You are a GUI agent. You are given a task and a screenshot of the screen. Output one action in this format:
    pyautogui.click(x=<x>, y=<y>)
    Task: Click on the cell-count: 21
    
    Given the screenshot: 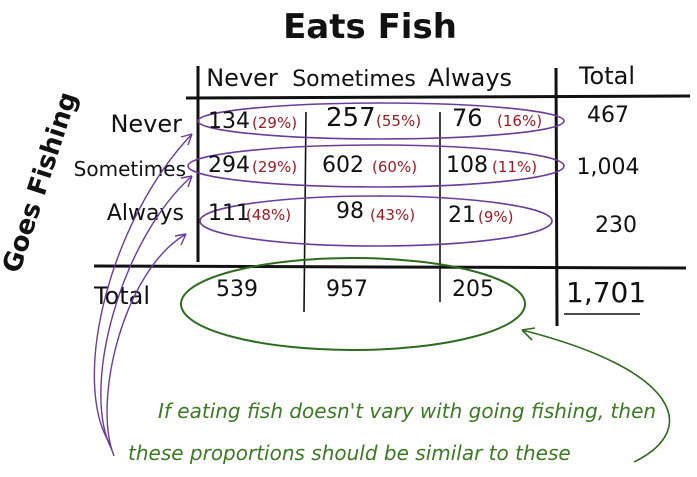 What is the action you would take?
    pyautogui.click(x=462, y=215)
    